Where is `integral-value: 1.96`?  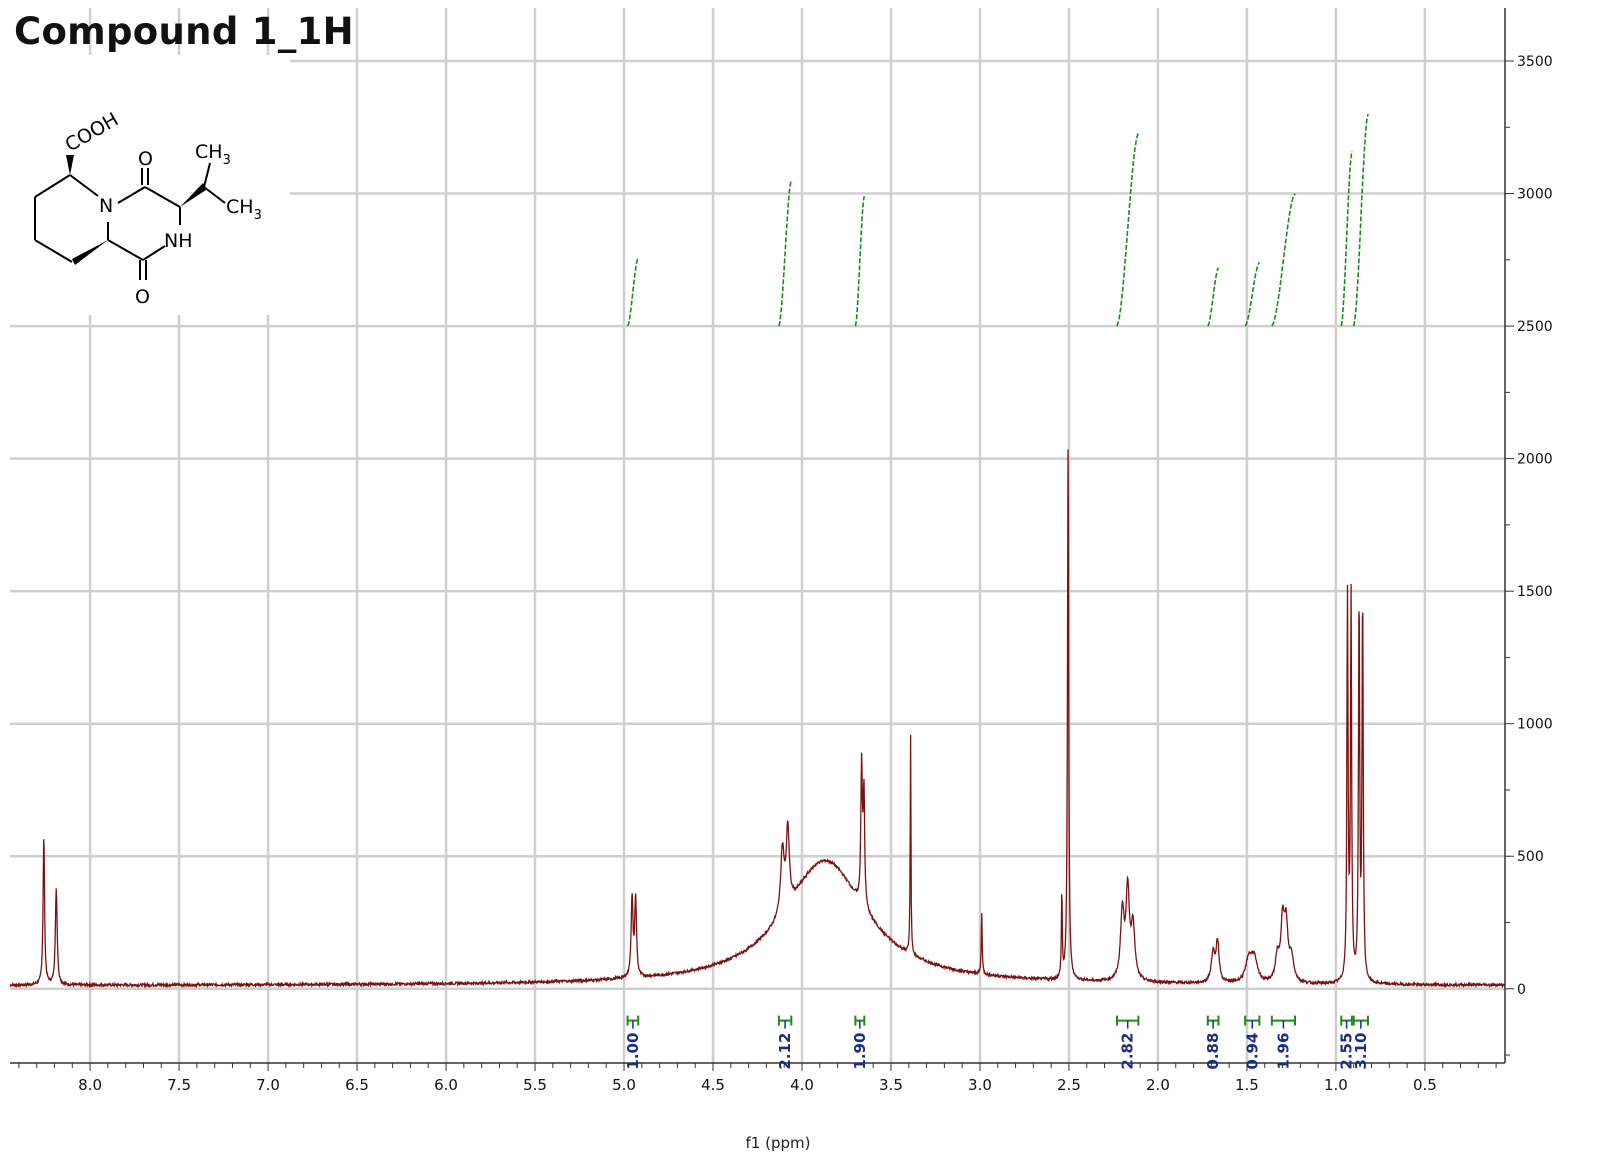
integral-value: 1.96 is located at coordinates (1283, 1051).